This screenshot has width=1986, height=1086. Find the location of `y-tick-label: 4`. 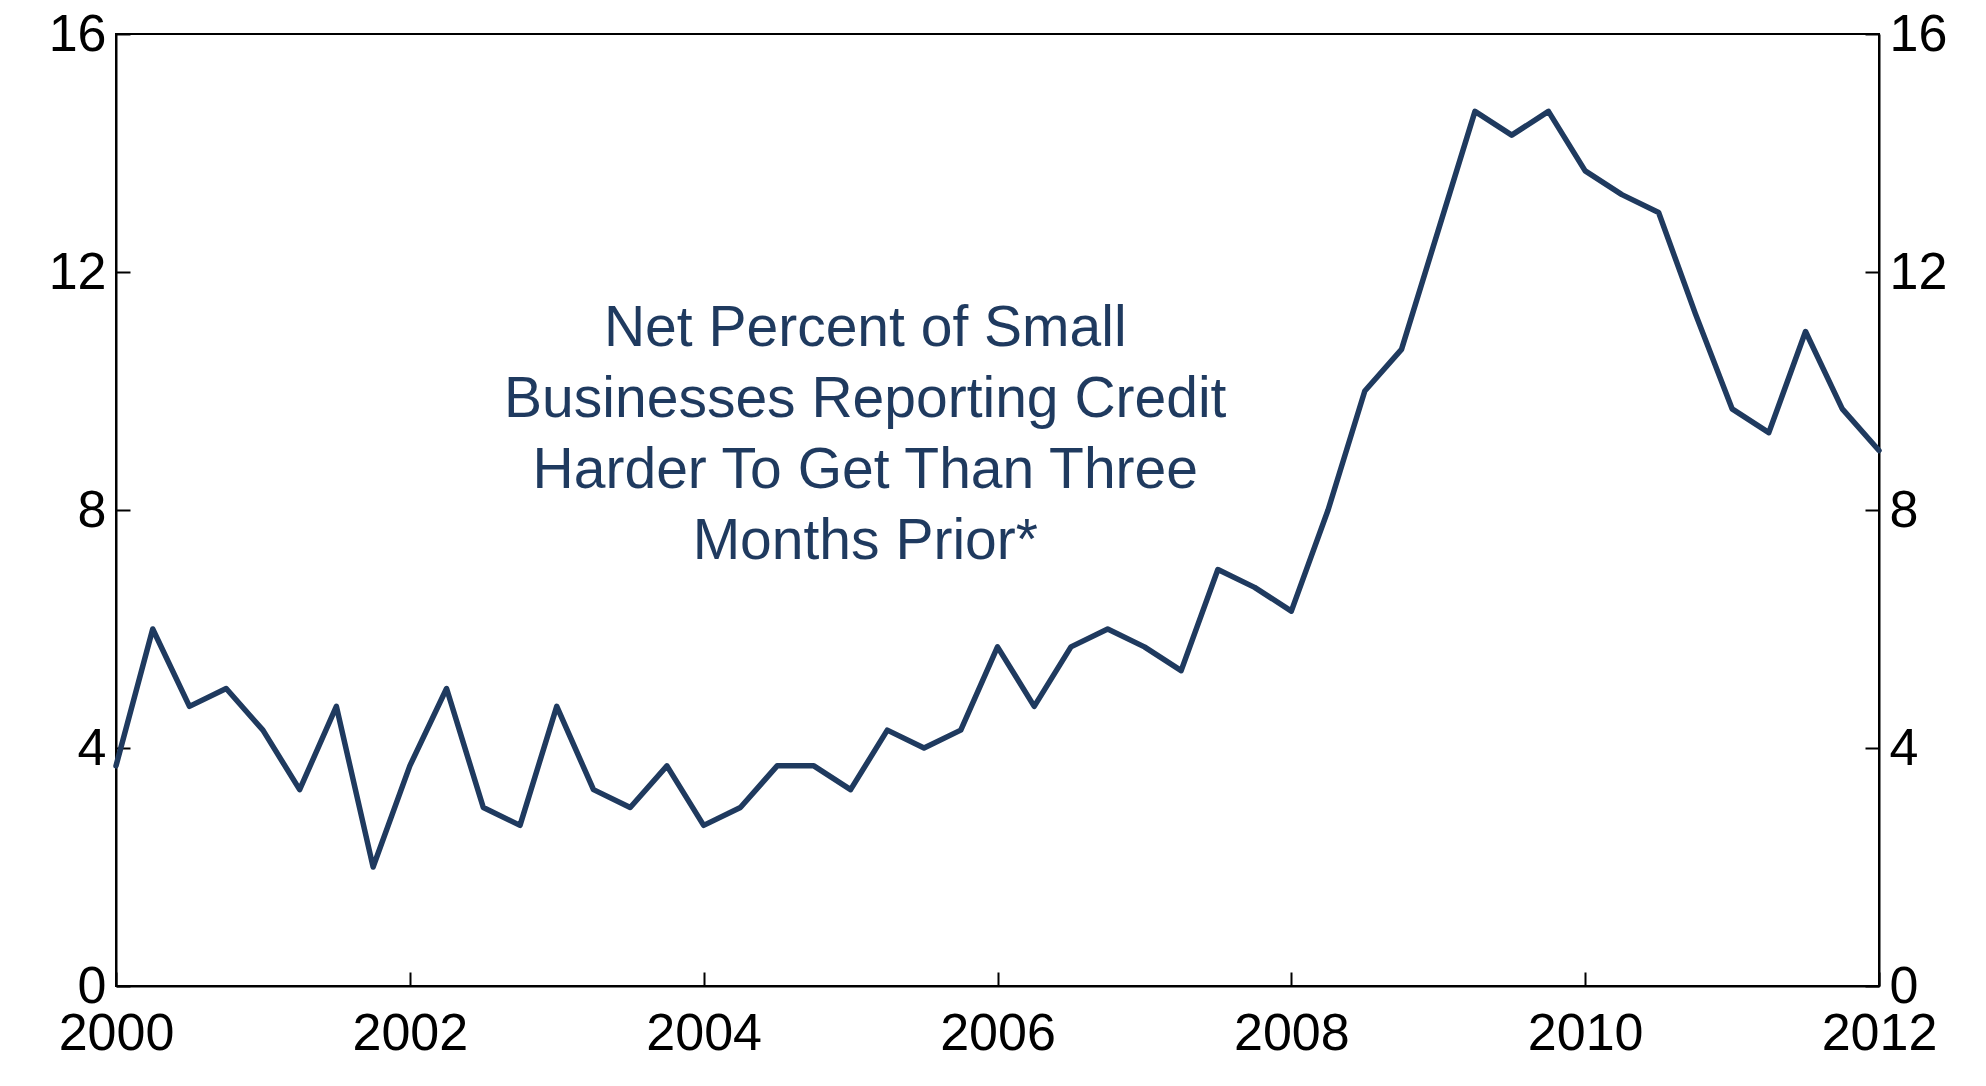

y-tick-label: 4 is located at coordinates (92, 746).